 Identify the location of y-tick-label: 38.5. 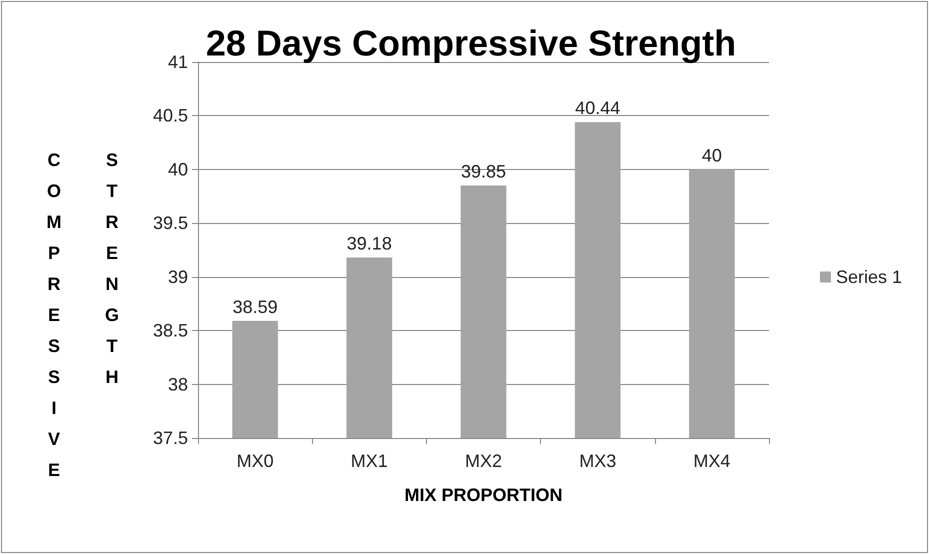
(170, 330).